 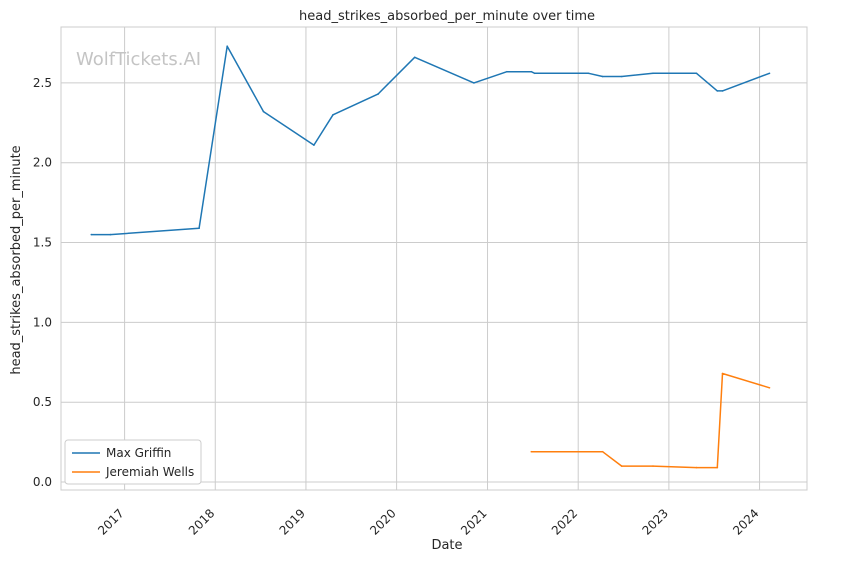 What do you see at coordinates (382, 521) in the screenshot?
I see `x-tick-label: 2020` at bounding box center [382, 521].